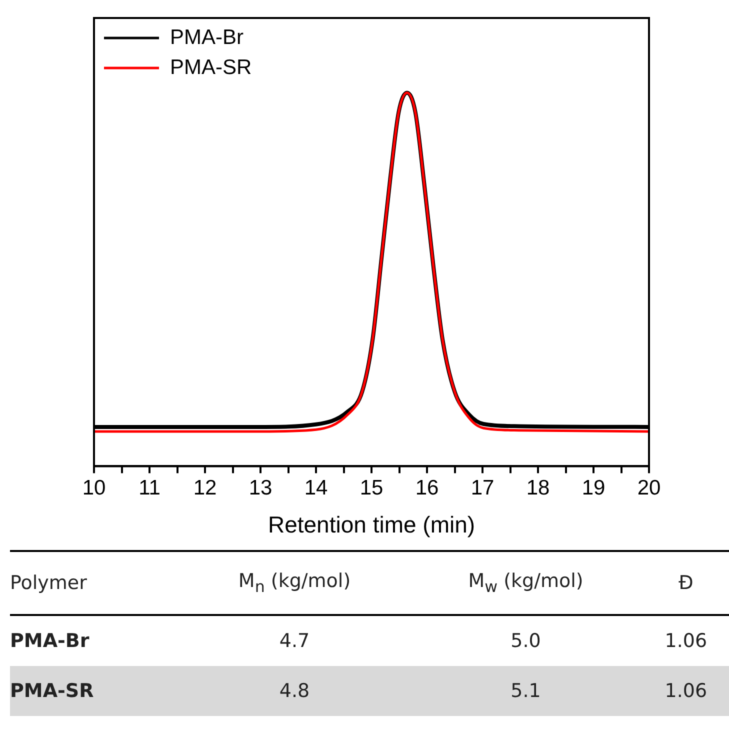 This screenshot has width=729, height=731. I want to click on category-label: PMA-Br, so click(50, 641).